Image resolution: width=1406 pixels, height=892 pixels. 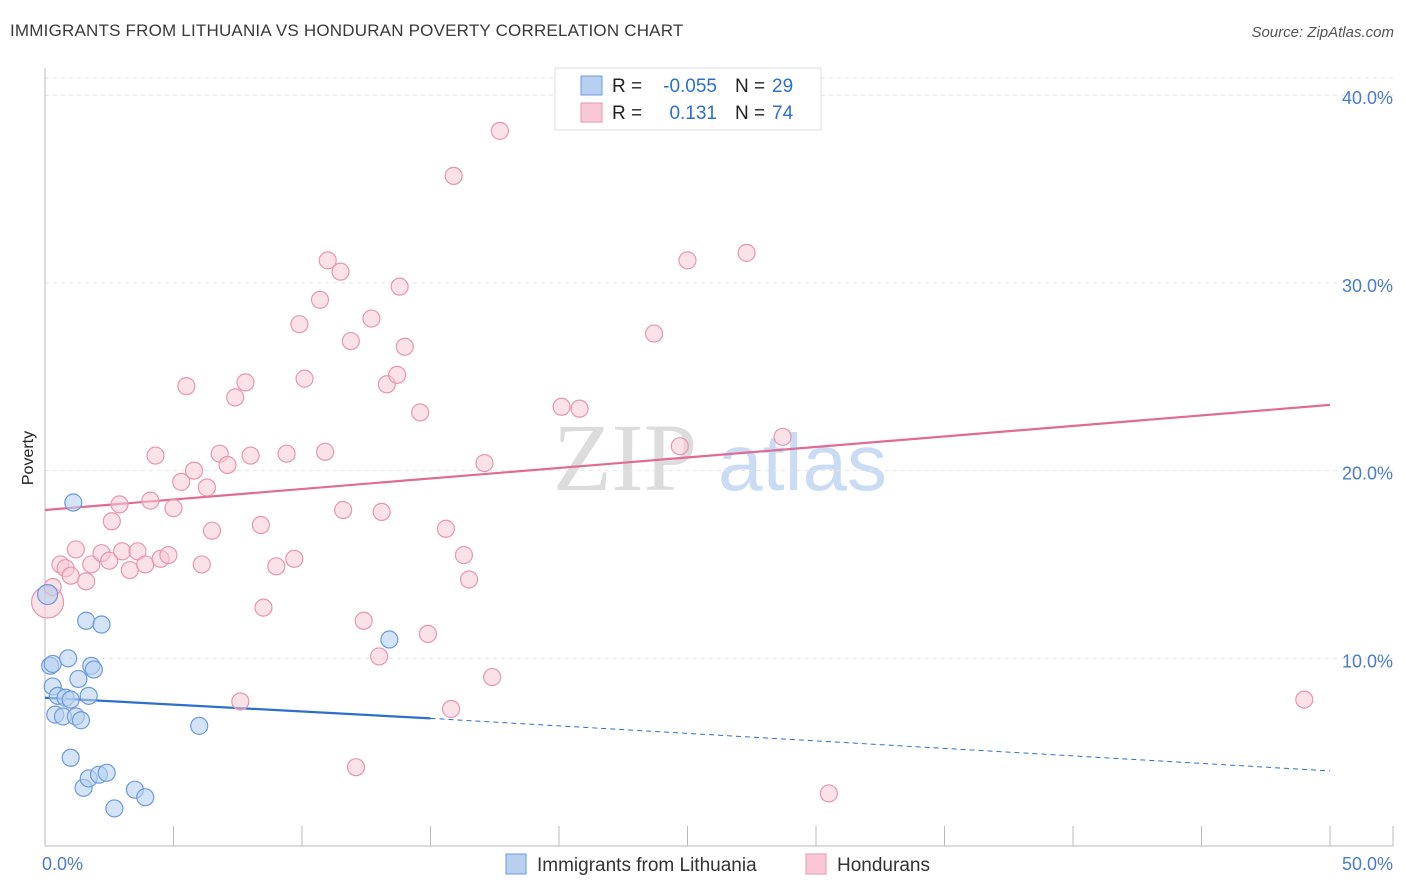 I want to click on source-label: Source: ZipAtlas.com, so click(x=1322, y=32).